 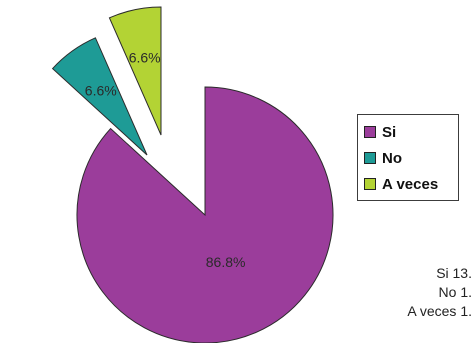 I want to click on legend-swatch-no, so click(x=370, y=158).